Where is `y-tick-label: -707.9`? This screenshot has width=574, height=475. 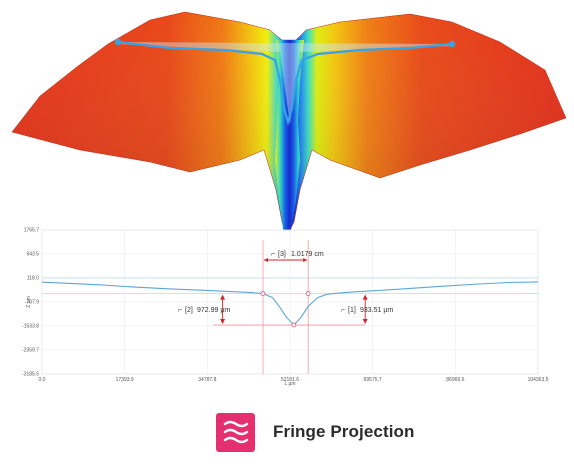 y-tick-label: -707.9 is located at coordinates (32, 303).